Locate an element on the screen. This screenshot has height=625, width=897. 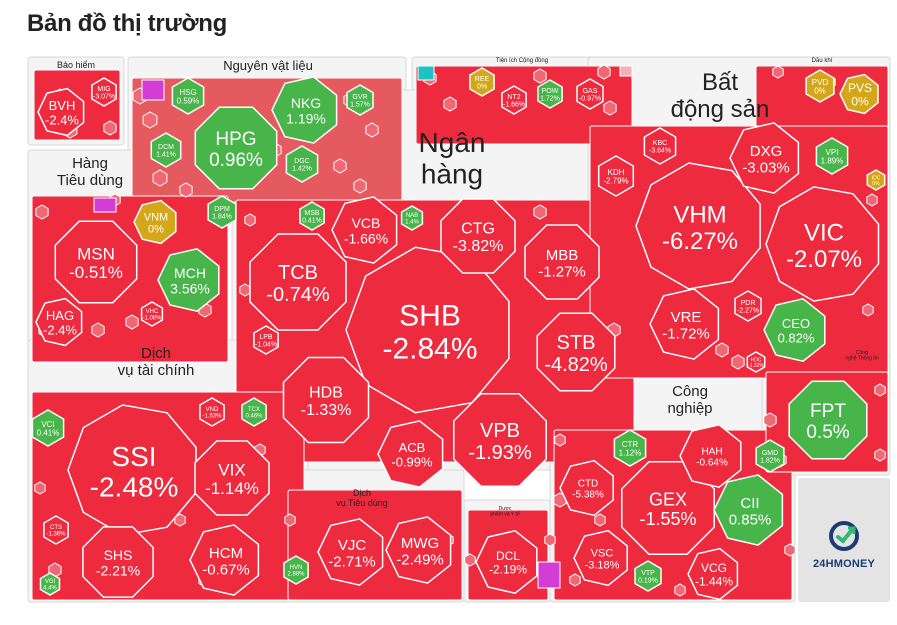
stock-ticker: POW is located at coordinates (550, 91).